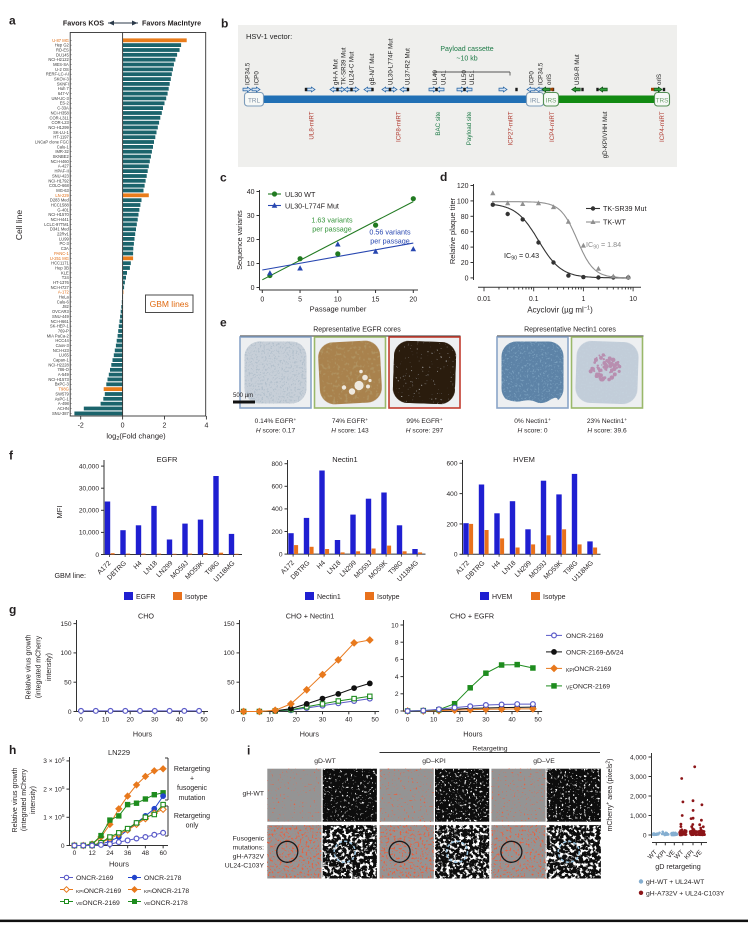  What do you see at coordinates (466, 49) in the screenshot?
I see `svg-text: Payload cassette` at bounding box center [466, 49].